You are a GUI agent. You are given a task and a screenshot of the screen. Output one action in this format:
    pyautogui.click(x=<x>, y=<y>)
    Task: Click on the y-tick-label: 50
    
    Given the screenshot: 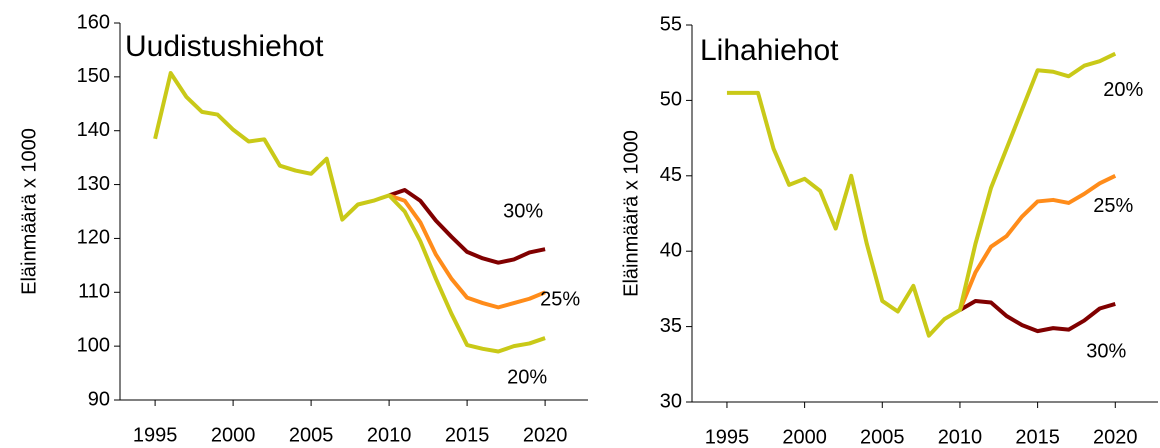 What is the action you would take?
    pyautogui.click(x=671, y=100)
    